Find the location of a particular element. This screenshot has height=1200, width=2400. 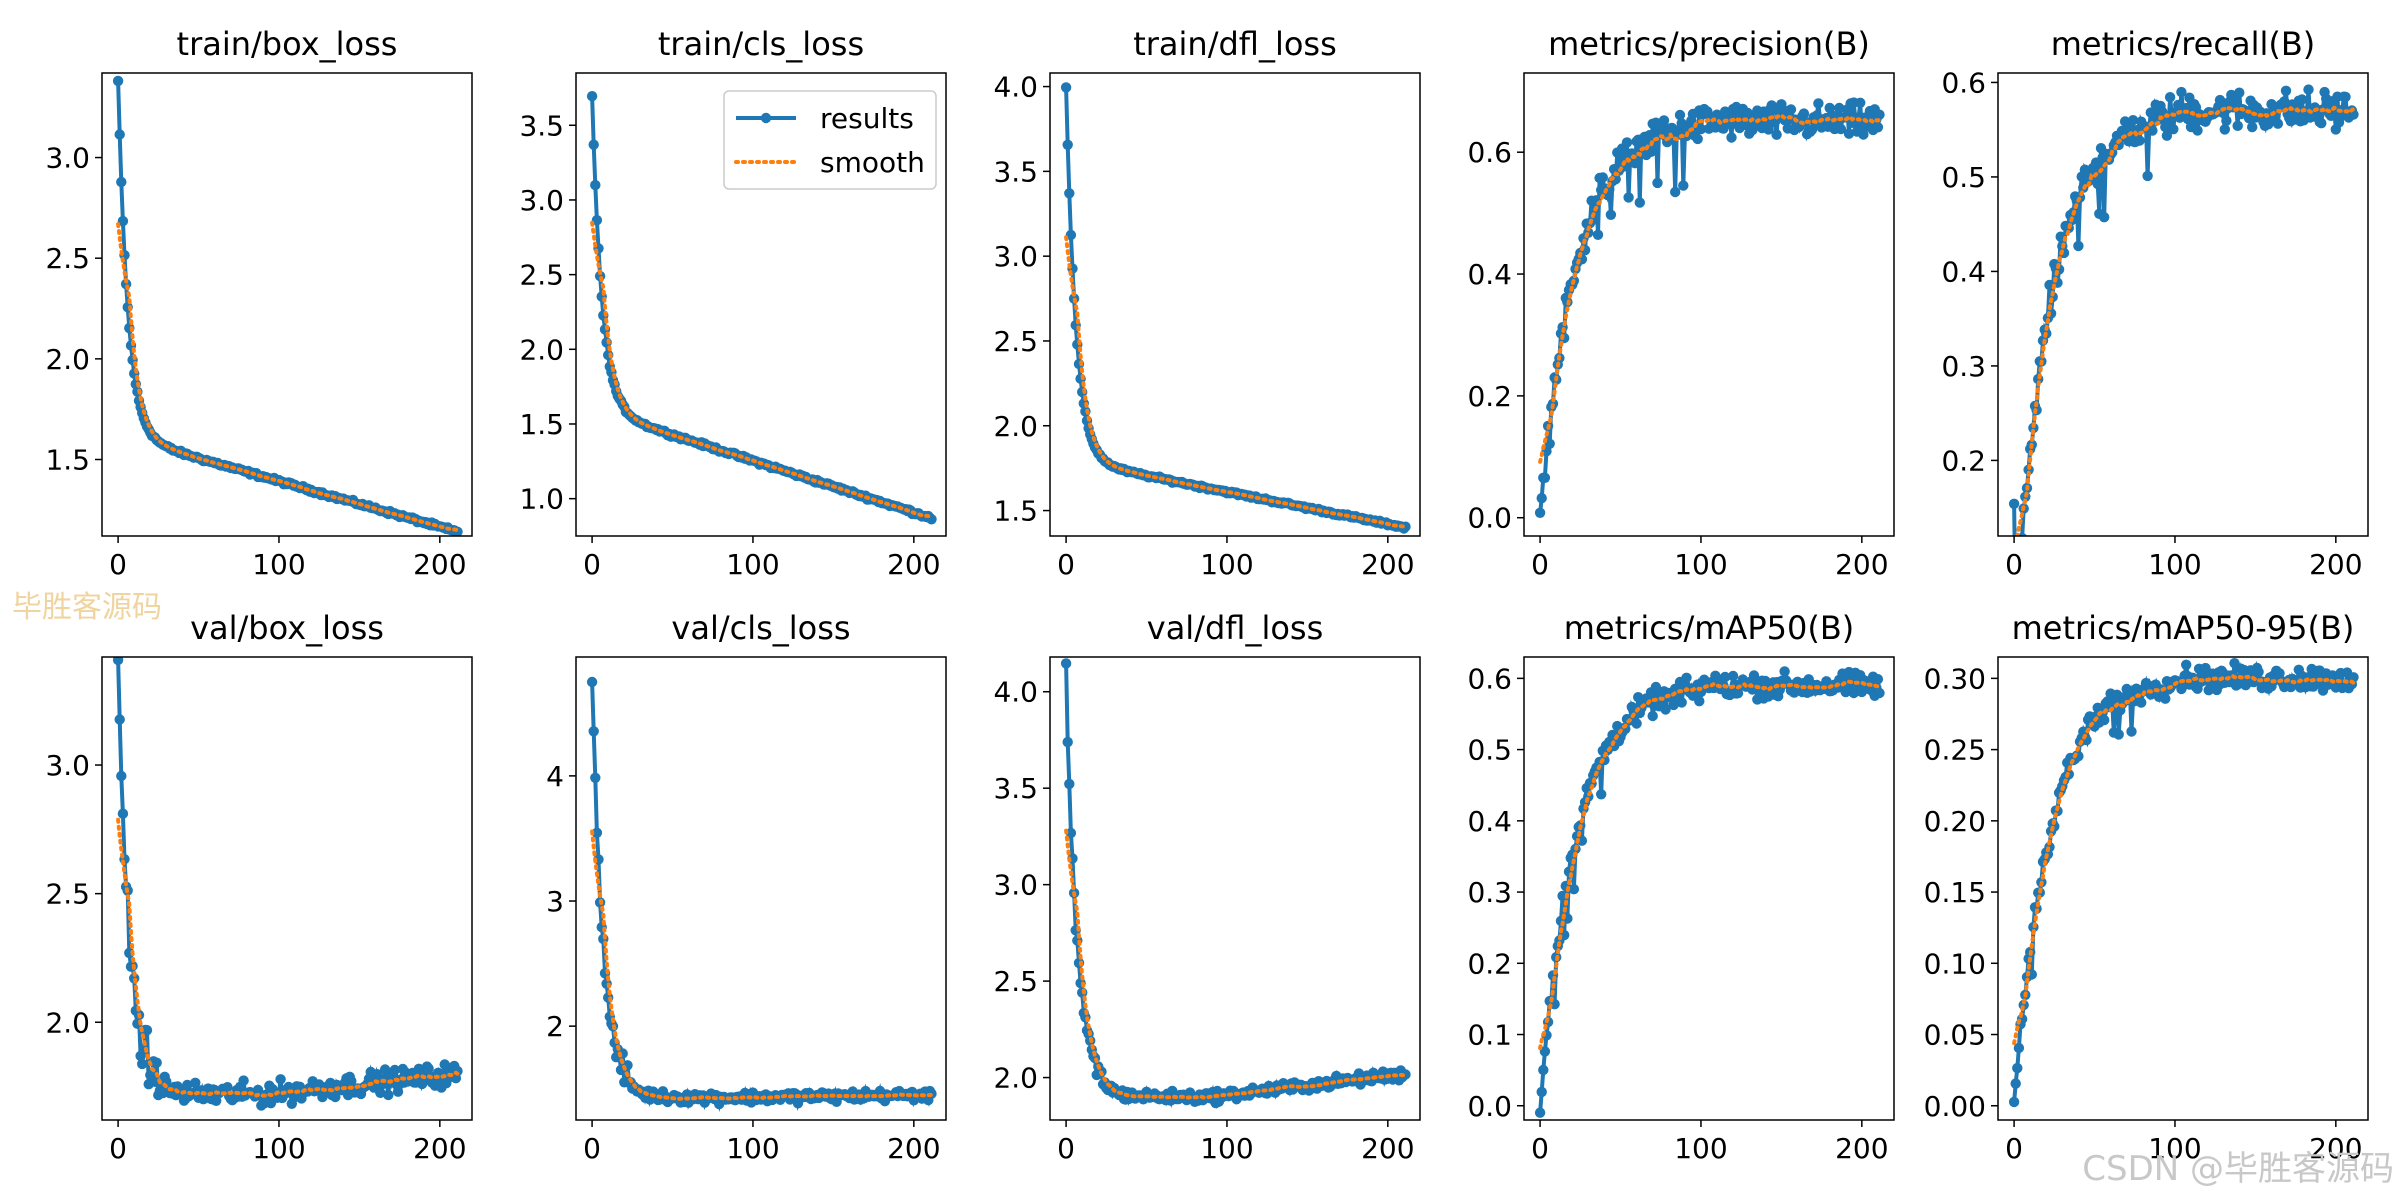

y-tick-label: 0.25 is located at coordinates (1955, 750).